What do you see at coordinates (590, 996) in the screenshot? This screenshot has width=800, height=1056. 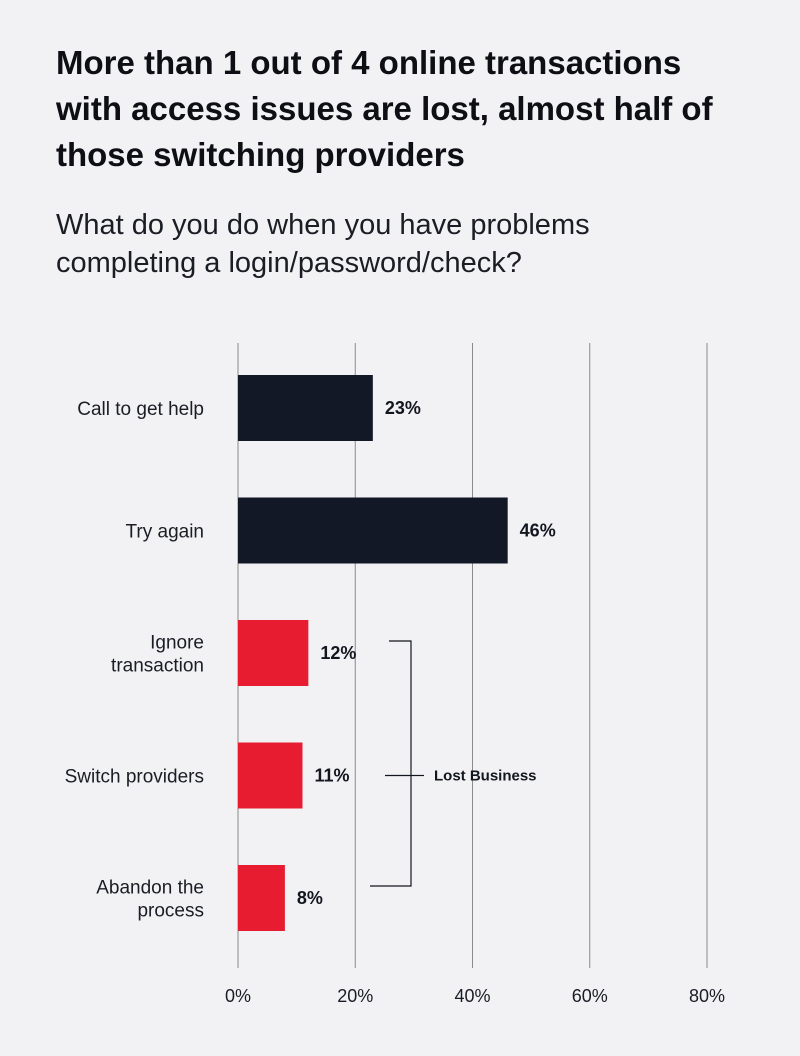 I see `x-tick-label: 60%` at bounding box center [590, 996].